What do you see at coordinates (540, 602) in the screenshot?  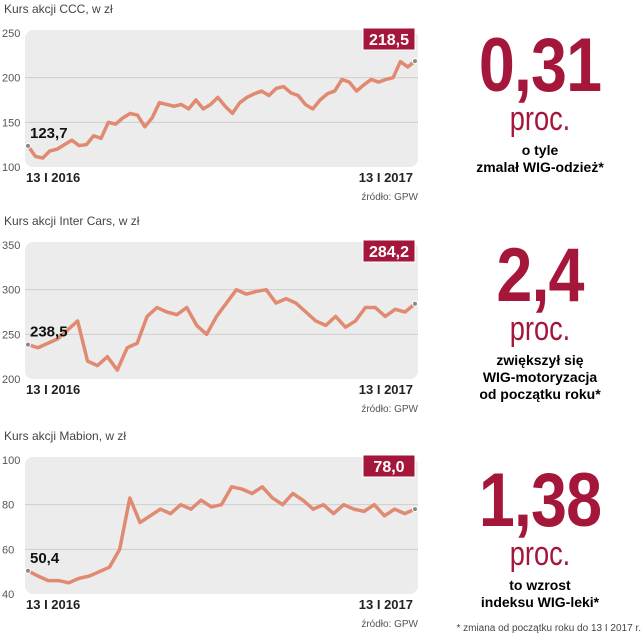 I see `description-line: indeksu WIG-leki*` at bounding box center [540, 602].